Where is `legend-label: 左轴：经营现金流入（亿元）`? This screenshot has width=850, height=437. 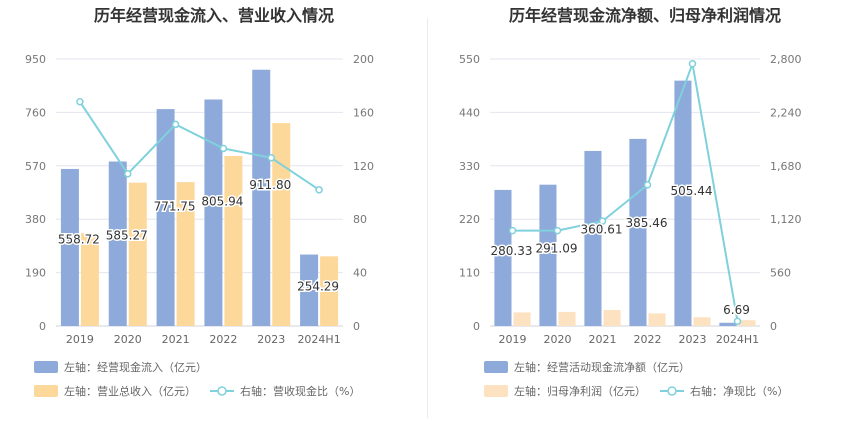 legend-label: 左轴：经营现金流入（亿元） is located at coordinates (135, 367).